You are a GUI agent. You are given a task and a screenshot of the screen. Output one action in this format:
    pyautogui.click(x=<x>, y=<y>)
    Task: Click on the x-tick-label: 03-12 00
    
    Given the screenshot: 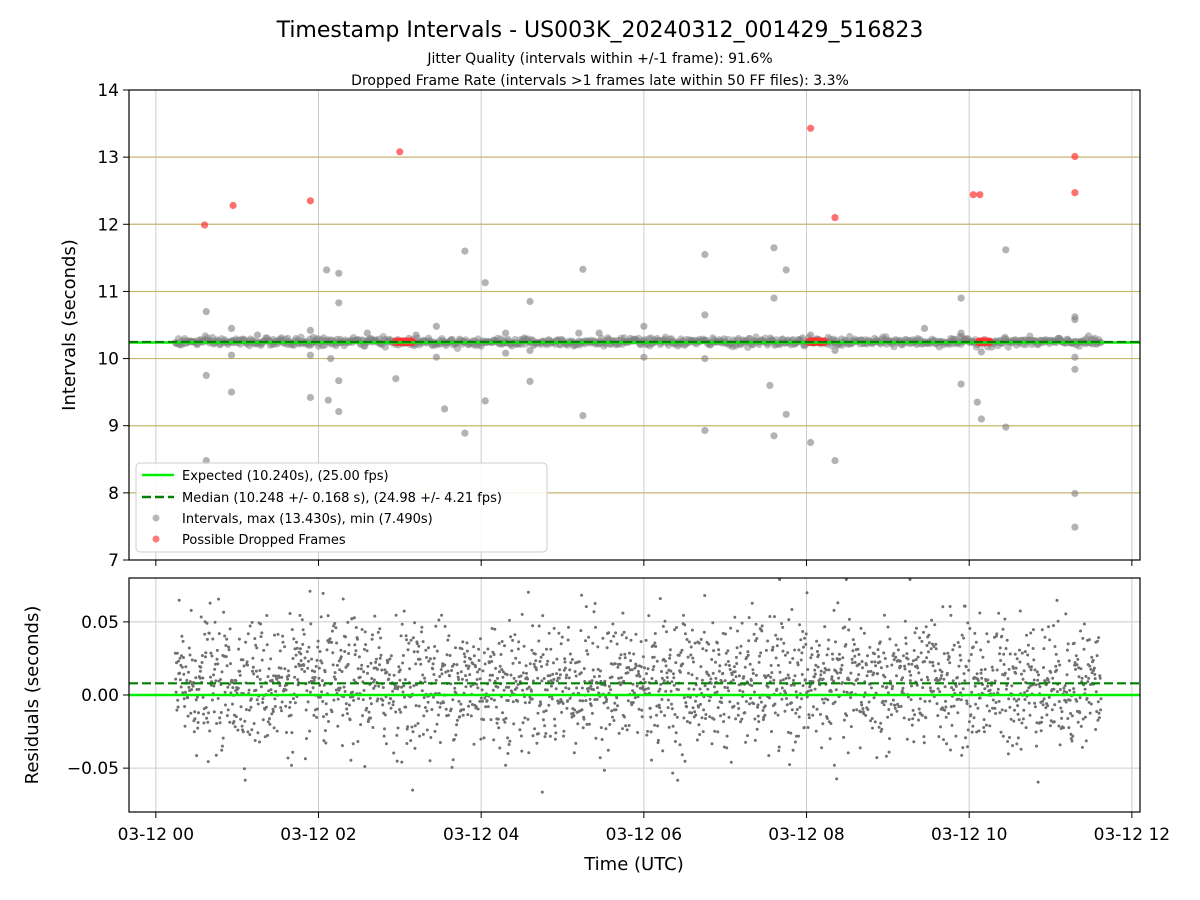 What is the action you would take?
    pyautogui.click(x=156, y=835)
    